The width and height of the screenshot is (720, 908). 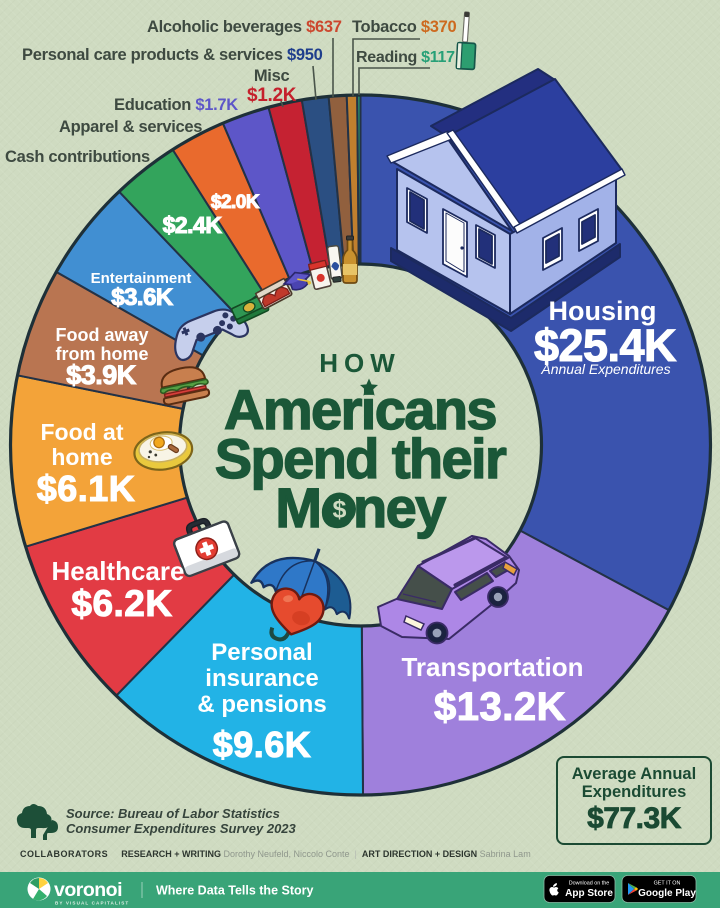 What do you see at coordinates (667, 893) in the screenshot?
I see `svg-text: Google Play` at bounding box center [667, 893].